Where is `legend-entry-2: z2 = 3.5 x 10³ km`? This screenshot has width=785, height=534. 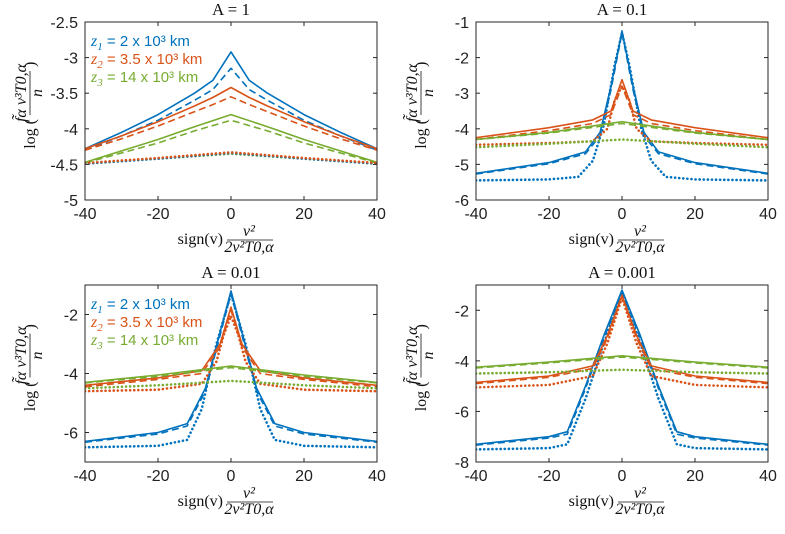
legend-entry-2: z2 = 3.5 x 10³ km is located at coordinates (146, 324).